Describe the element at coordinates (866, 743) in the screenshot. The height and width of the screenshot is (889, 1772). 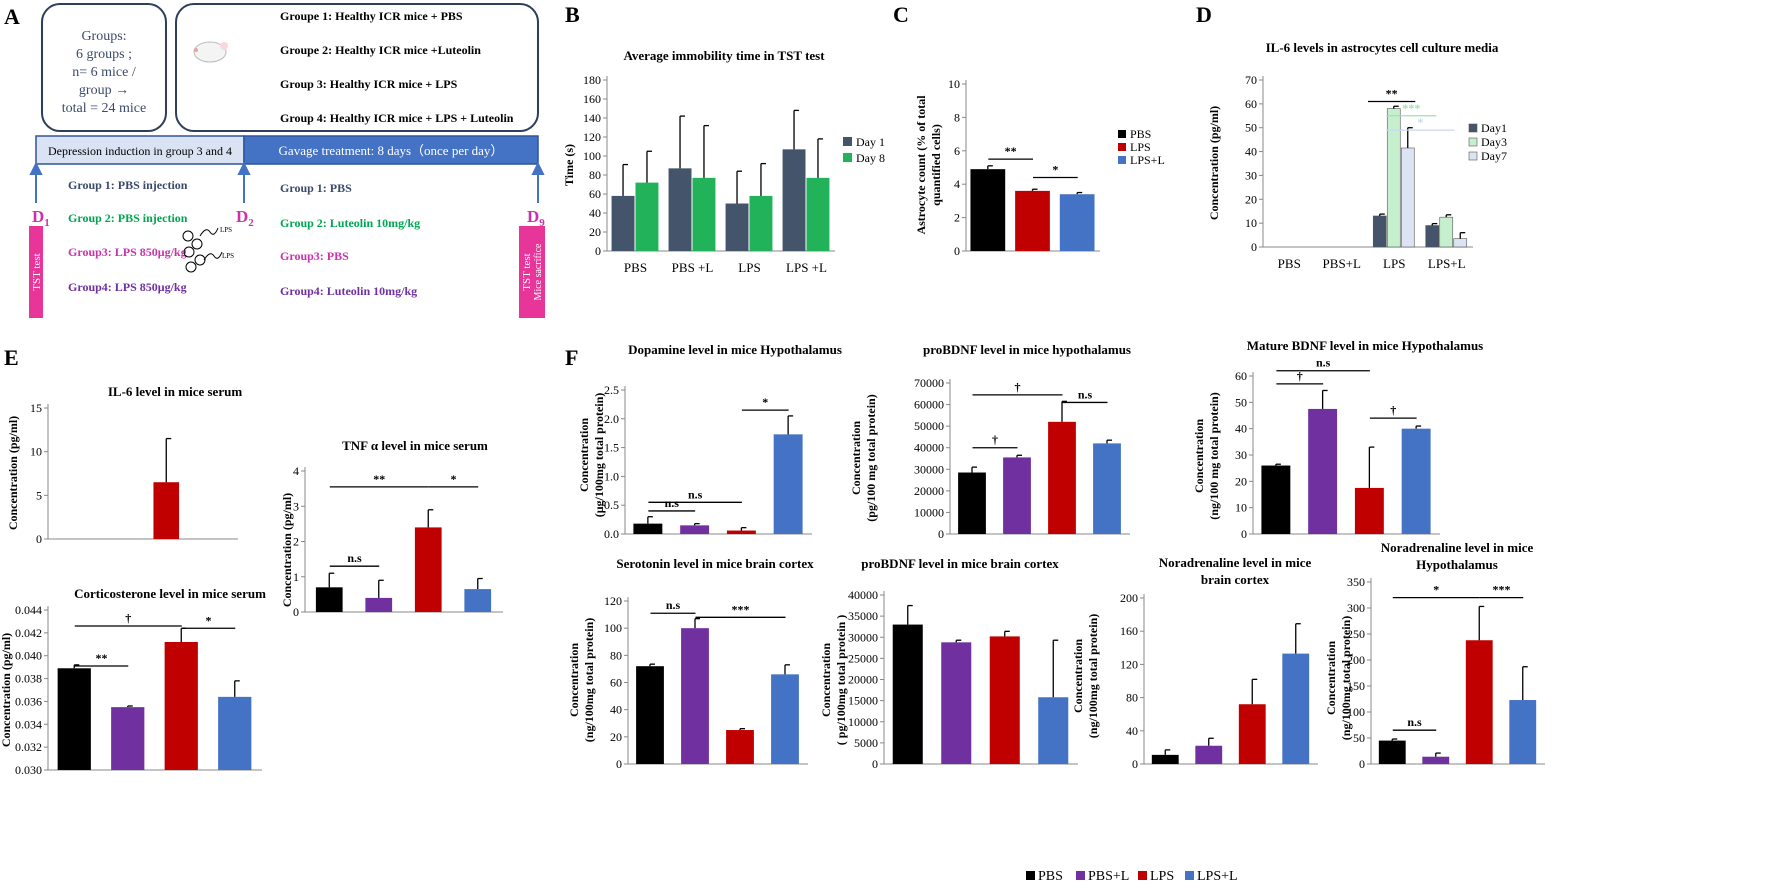
I see `y-tick-label: 5000` at that location.